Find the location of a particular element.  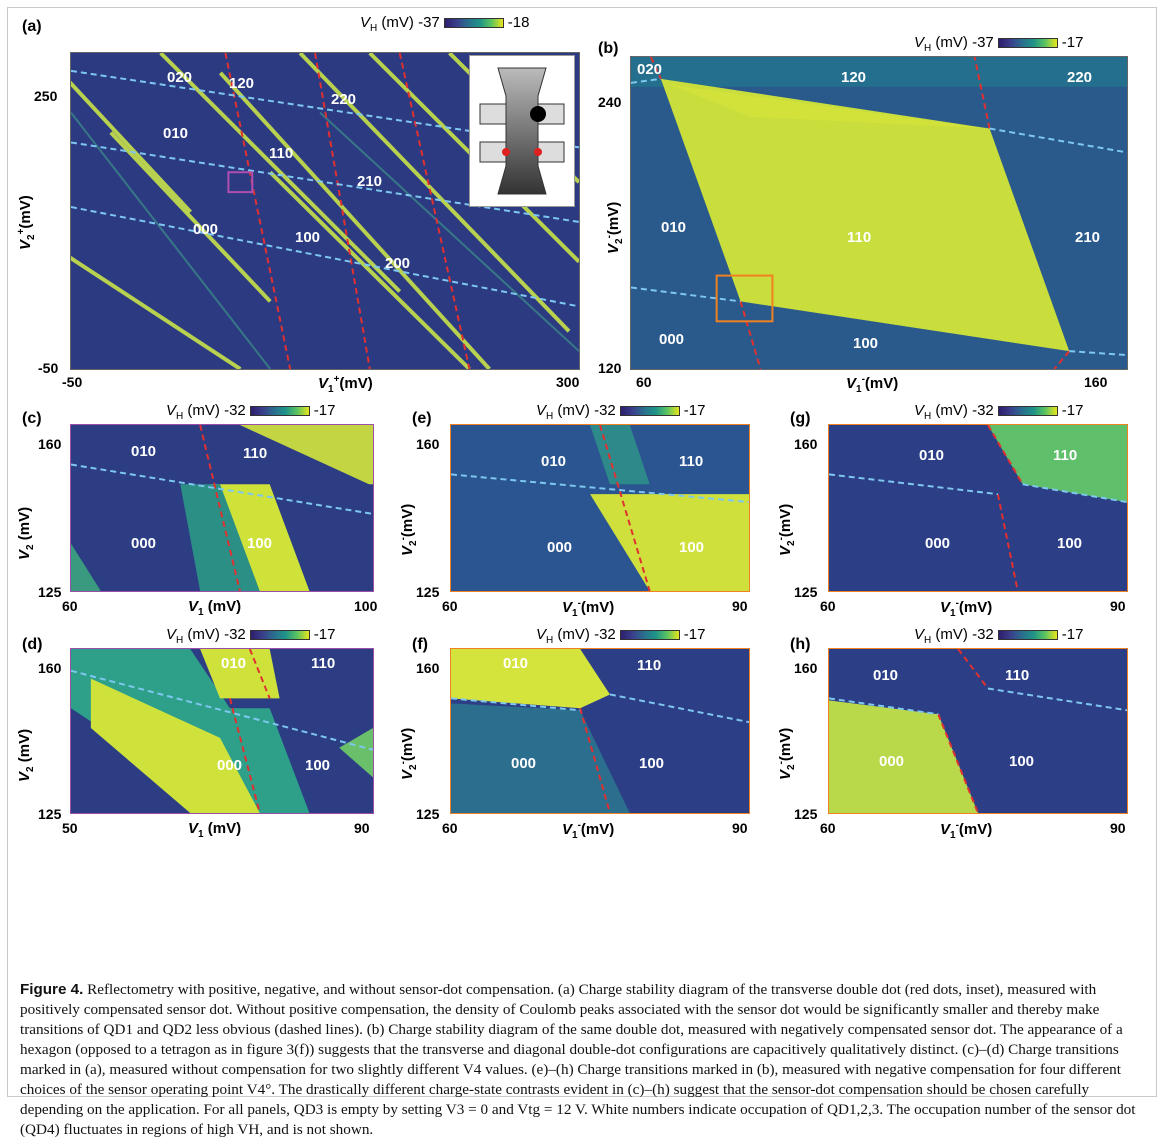

panel-e-label: (e) is located at coordinates (422, 418).